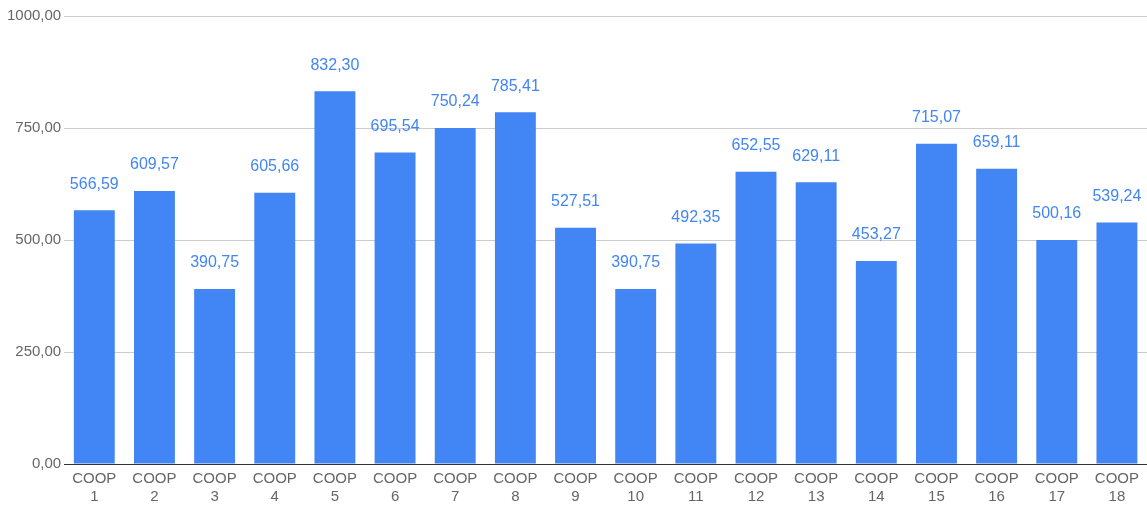 The height and width of the screenshot is (512, 1147). I want to click on x-tick-label: COOP 11, so click(695, 487).